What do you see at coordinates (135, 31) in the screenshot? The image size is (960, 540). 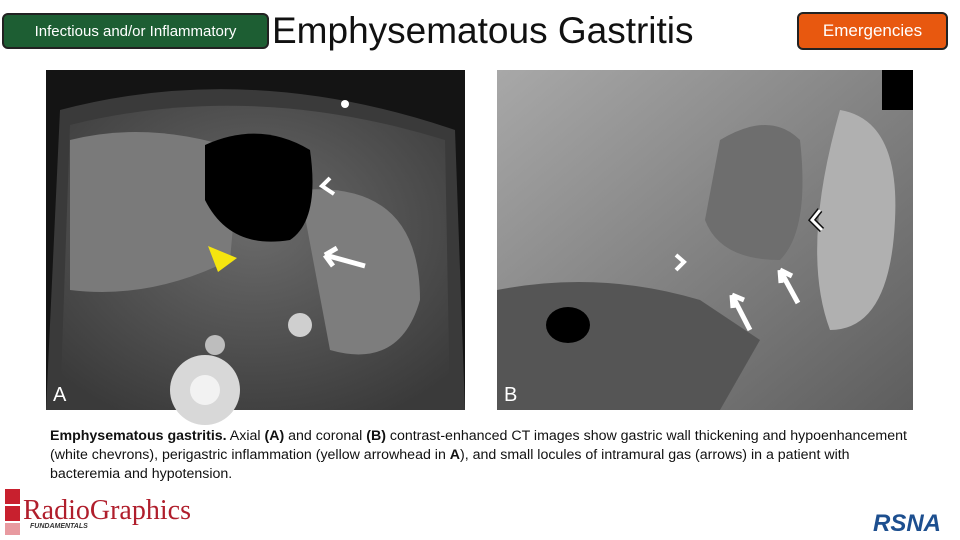 I see `category-tag: Infectious and/or Inflammatory` at bounding box center [135, 31].